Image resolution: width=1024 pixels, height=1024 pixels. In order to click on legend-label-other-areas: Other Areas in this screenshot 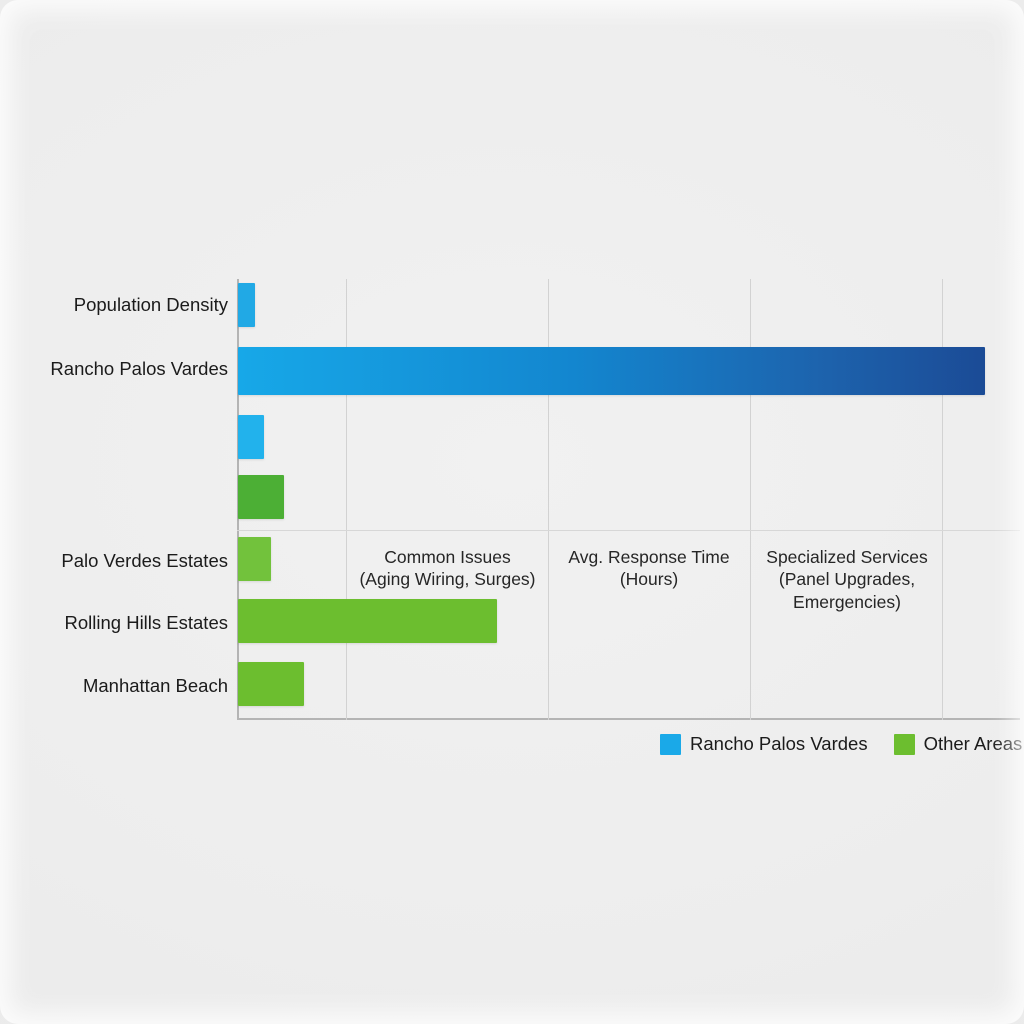, I will do `click(973, 743)`.